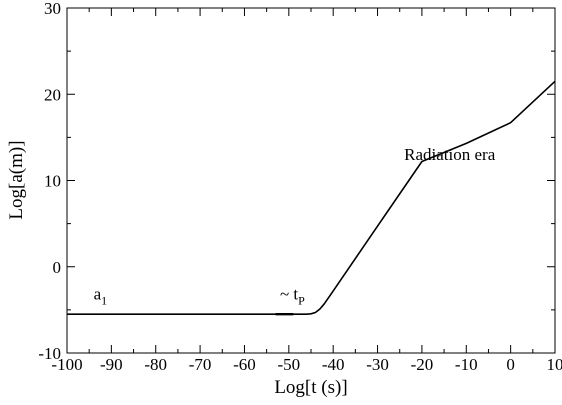 The image size is (562, 405). I want to click on annotation-1: ~ tP, so click(292, 296).